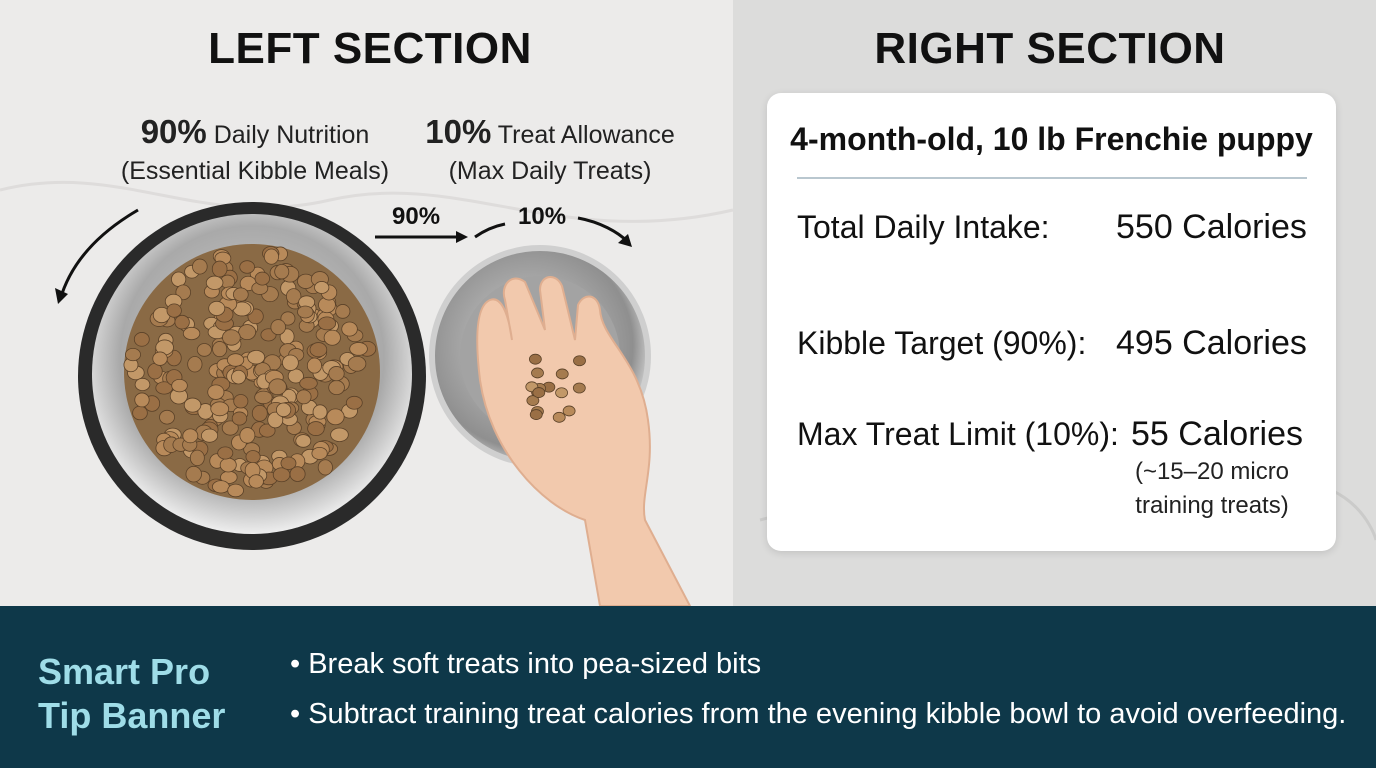 This screenshot has height=768, width=1376. What do you see at coordinates (942, 343) in the screenshot?
I see `row-label: Kibble Target (90%):` at bounding box center [942, 343].